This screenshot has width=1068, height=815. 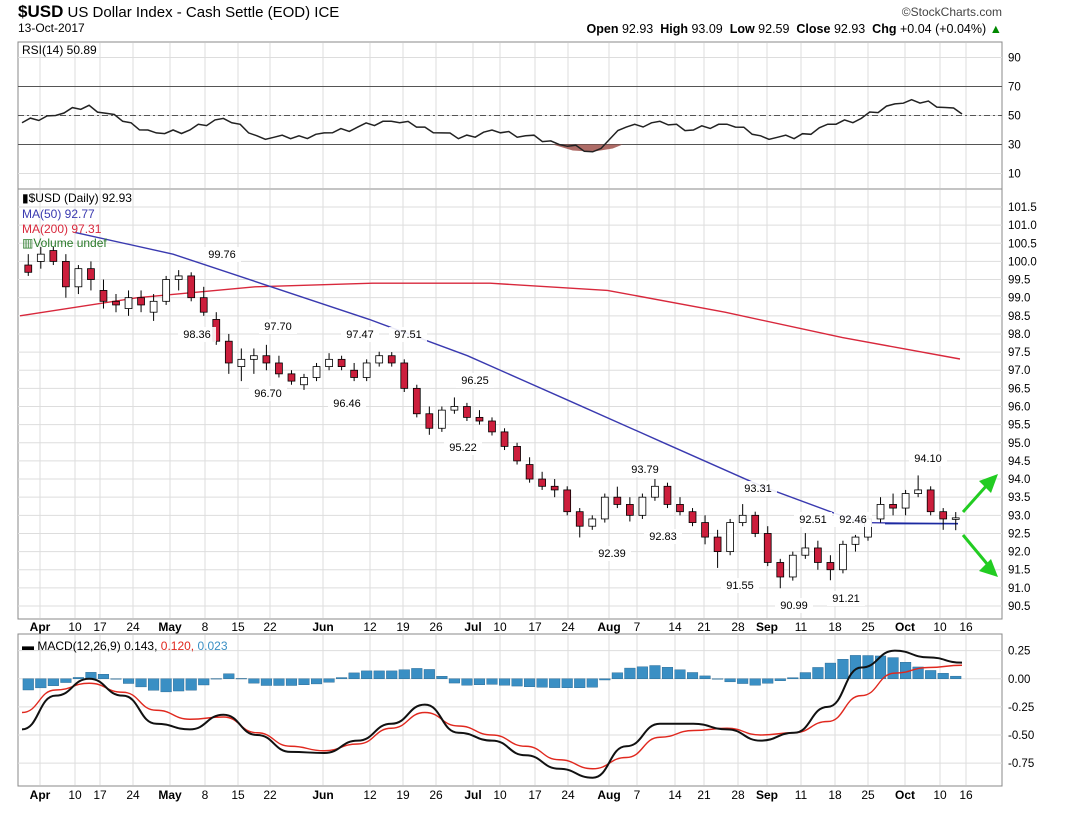 I want to click on price-annotation: 92.39, so click(x=612, y=554).